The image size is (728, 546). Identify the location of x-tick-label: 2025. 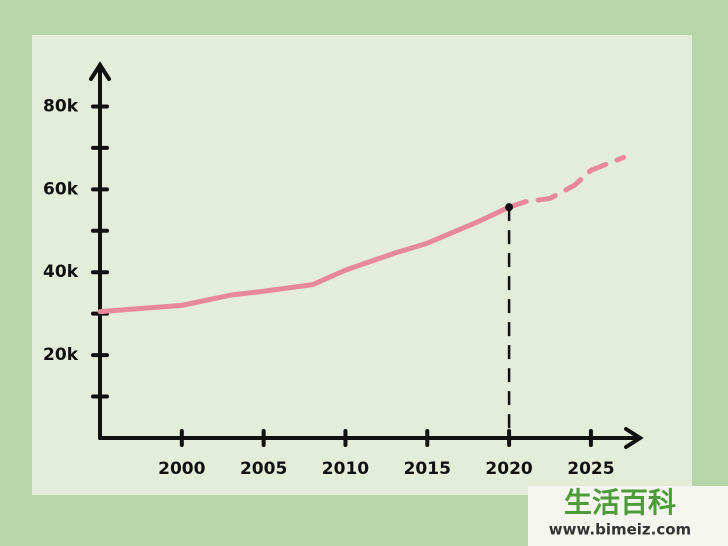
(590, 469).